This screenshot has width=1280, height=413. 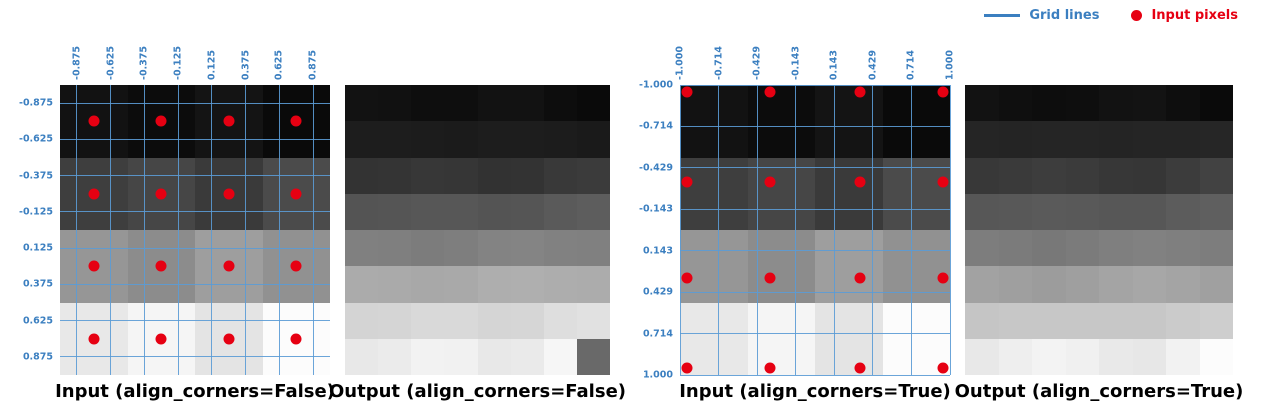 I want to click on x-tick-label: 1.000, so click(x=950, y=64).